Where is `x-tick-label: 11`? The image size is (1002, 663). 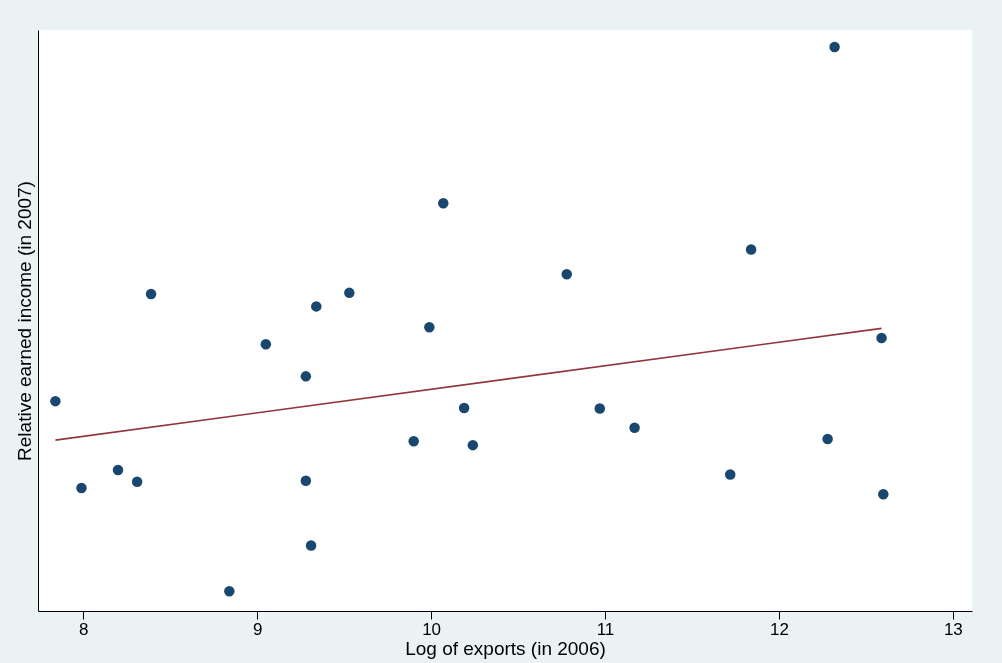 x-tick-label: 11 is located at coordinates (605, 629).